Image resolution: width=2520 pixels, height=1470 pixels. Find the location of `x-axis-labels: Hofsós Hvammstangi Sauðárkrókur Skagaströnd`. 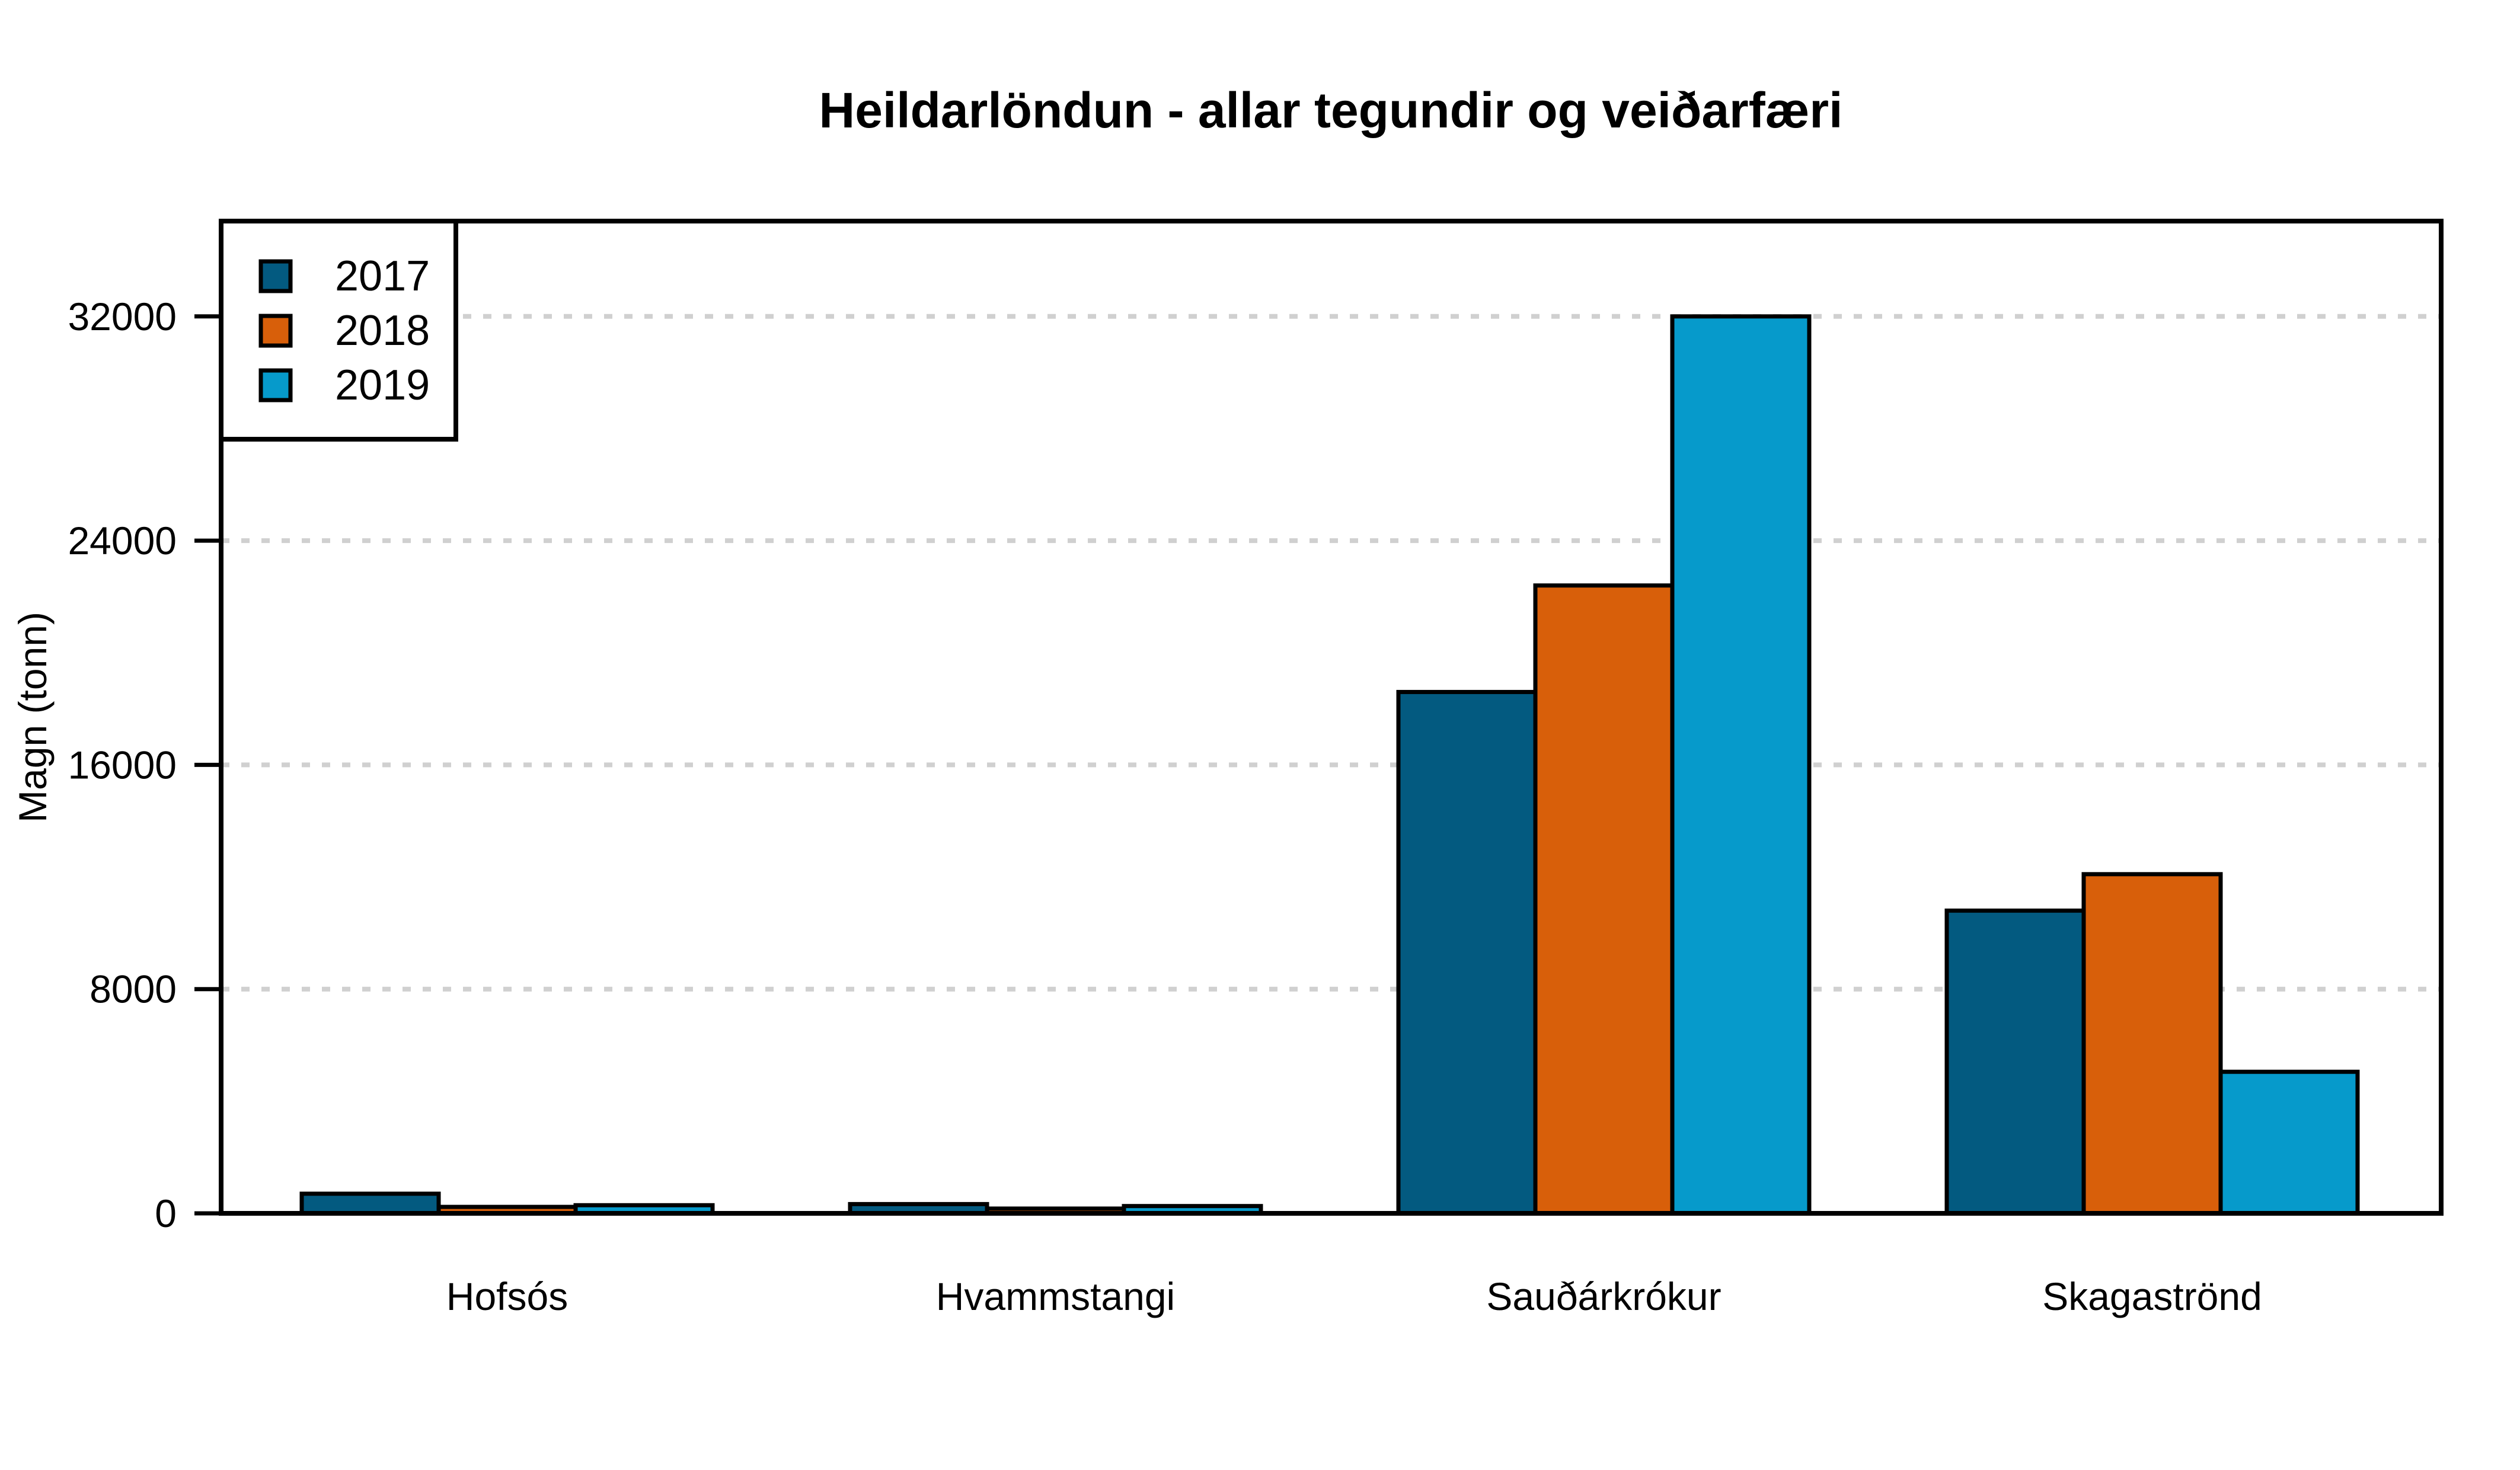

x-axis-labels: Hofsós Hvammstangi Sauðárkrókur Skagaströnd is located at coordinates (1354, 1296).